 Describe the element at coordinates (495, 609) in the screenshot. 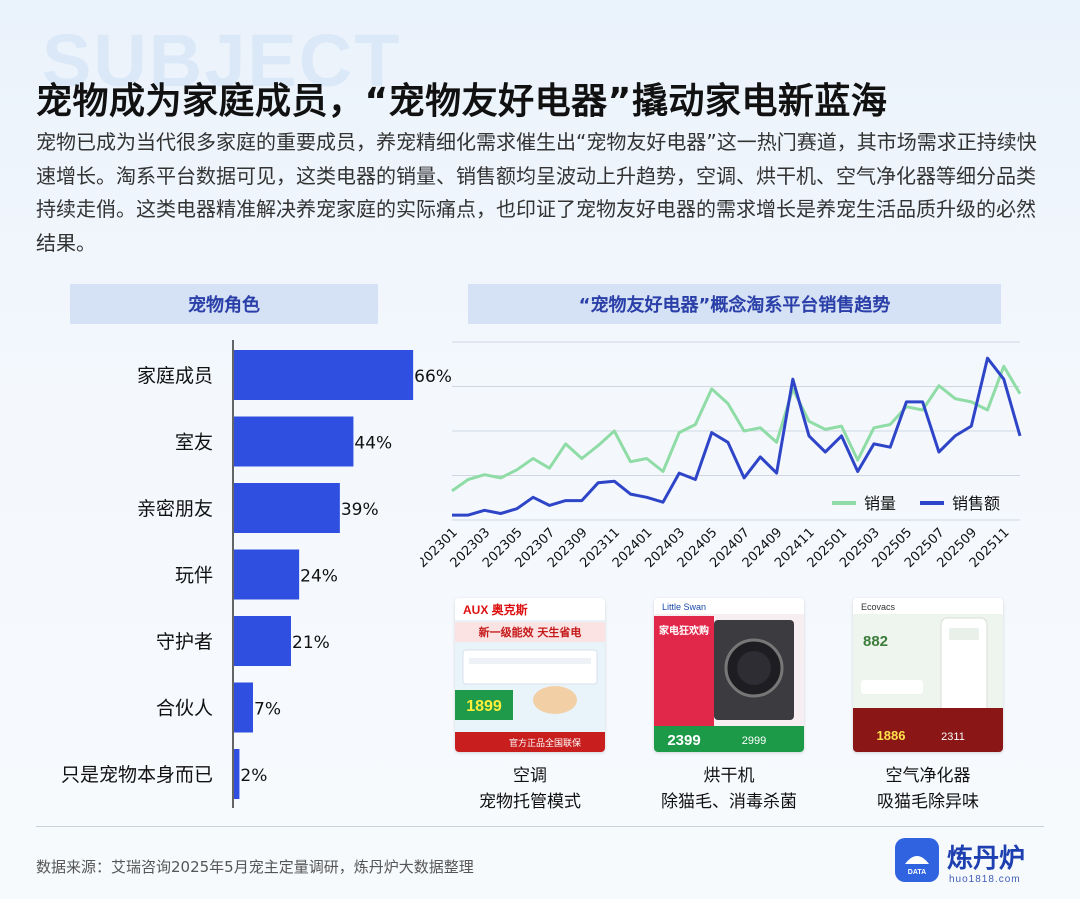

I see `product-brand: AUX 奥克斯` at that location.